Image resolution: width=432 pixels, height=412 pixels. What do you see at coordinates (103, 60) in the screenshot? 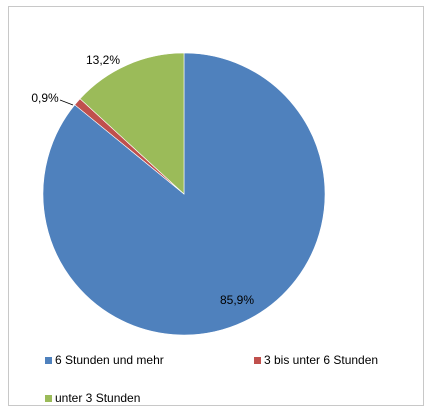
I see `data-label-unter-3-stunden: 13,2%` at bounding box center [103, 60].